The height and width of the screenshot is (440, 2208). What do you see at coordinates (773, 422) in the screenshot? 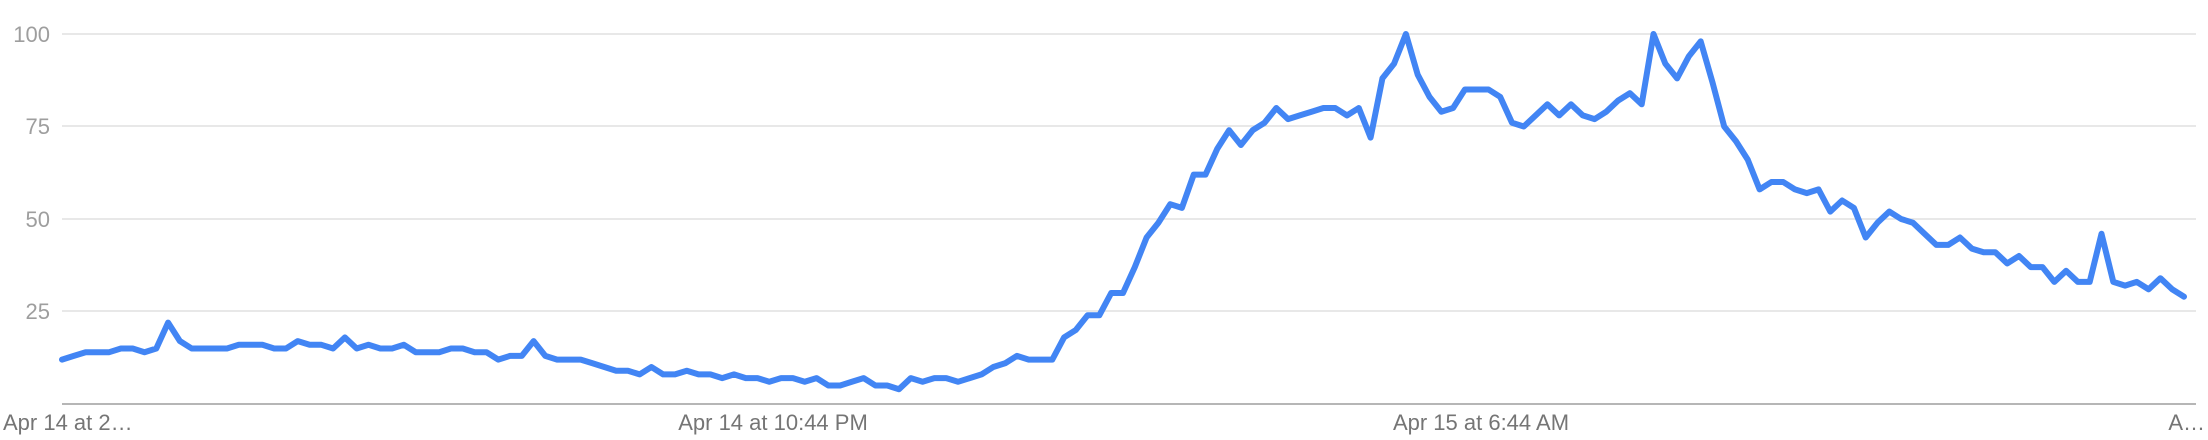
I see `x-tick-label: Apr 14 at 10:44 PM` at bounding box center [773, 422].